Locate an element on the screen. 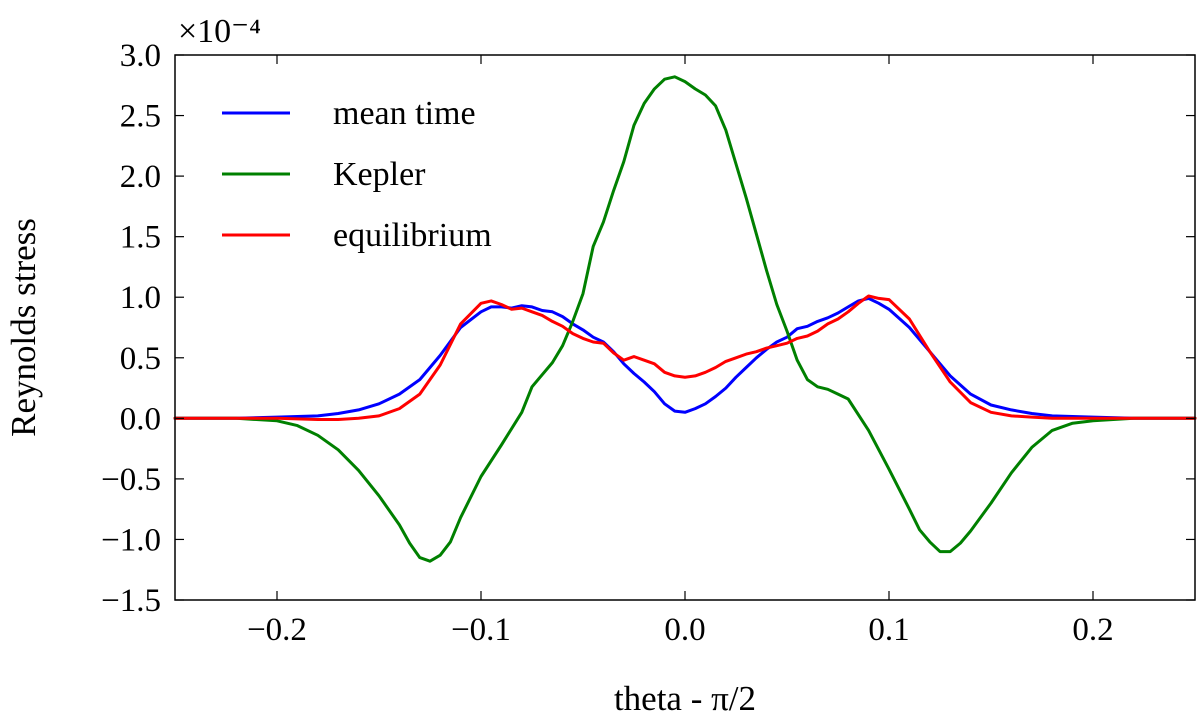 The height and width of the screenshot is (720, 1200). y-tick-label: 2.0 is located at coordinates (140, 177).